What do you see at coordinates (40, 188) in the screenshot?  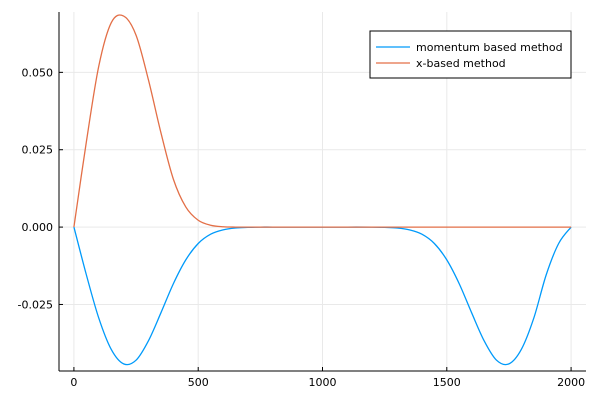 I see `y-axis-ticks: -0.025 0.000 0.025 0.050` at bounding box center [40, 188].